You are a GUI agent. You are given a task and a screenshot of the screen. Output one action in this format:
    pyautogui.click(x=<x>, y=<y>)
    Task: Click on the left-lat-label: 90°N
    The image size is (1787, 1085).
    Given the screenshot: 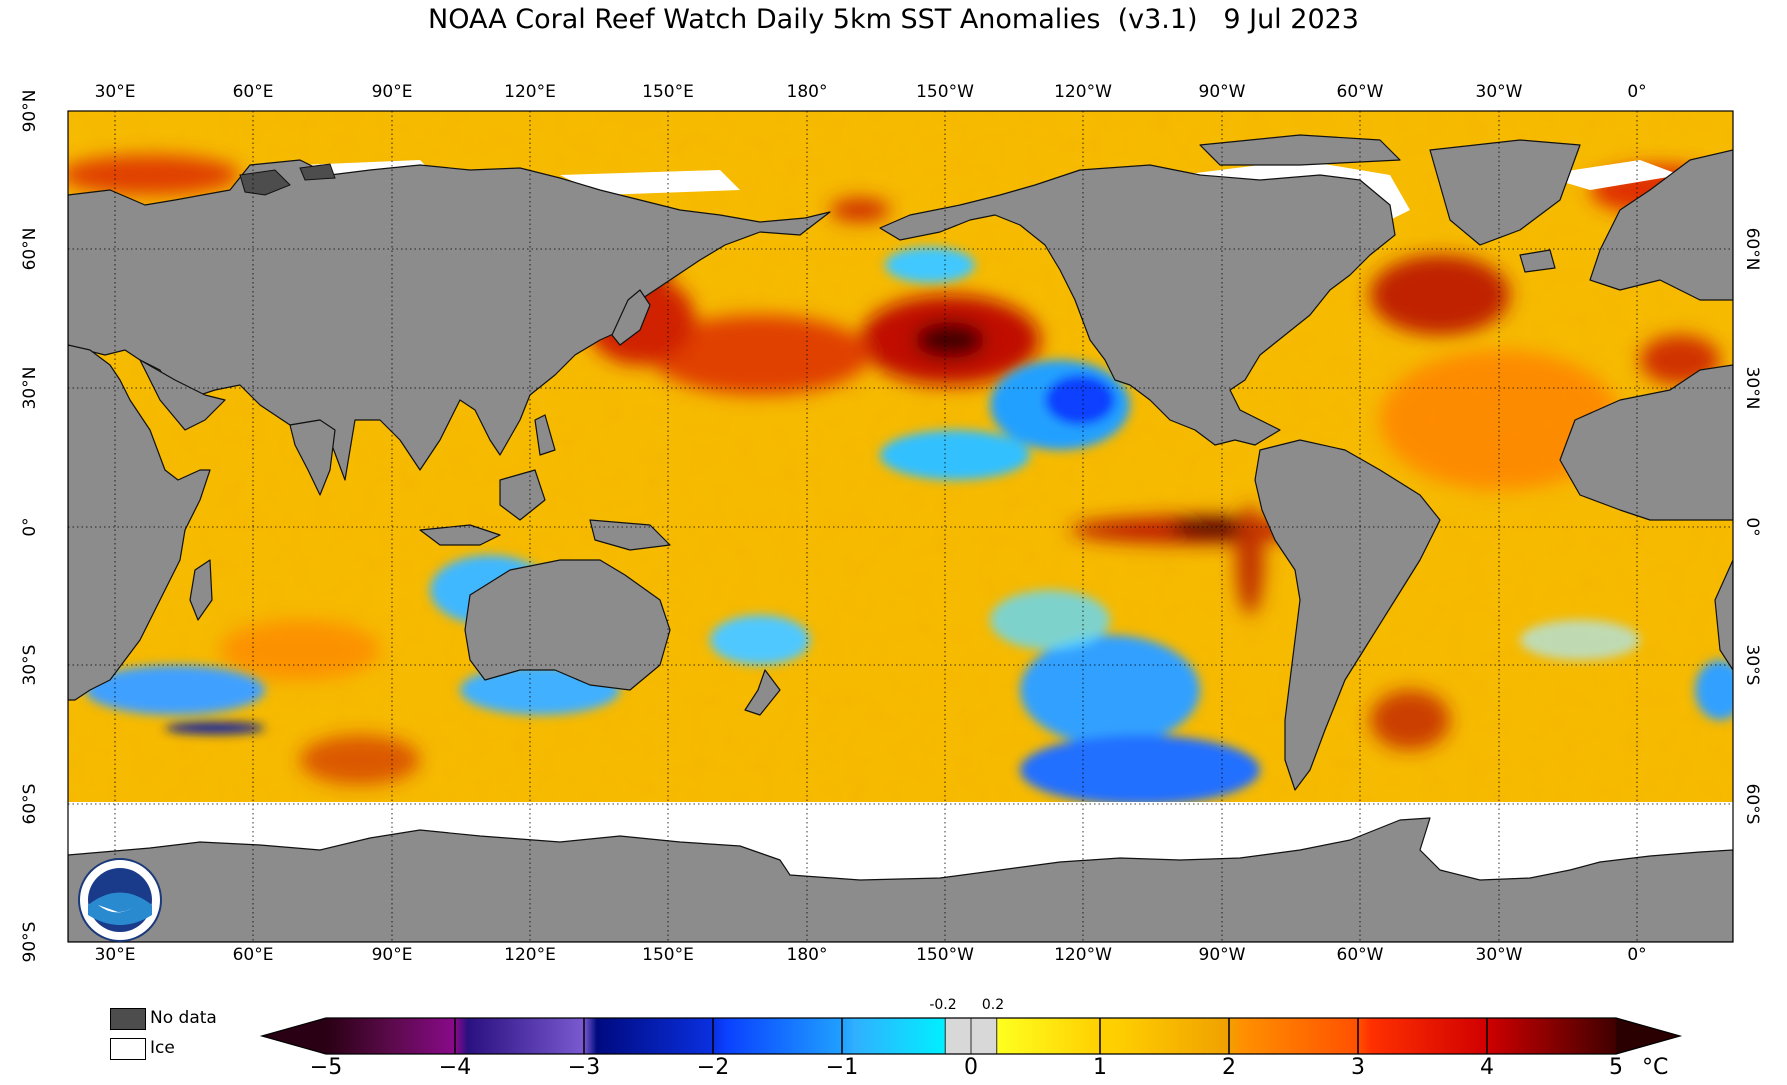 What is the action you would take?
    pyautogui.click(x=30, y=111)
    